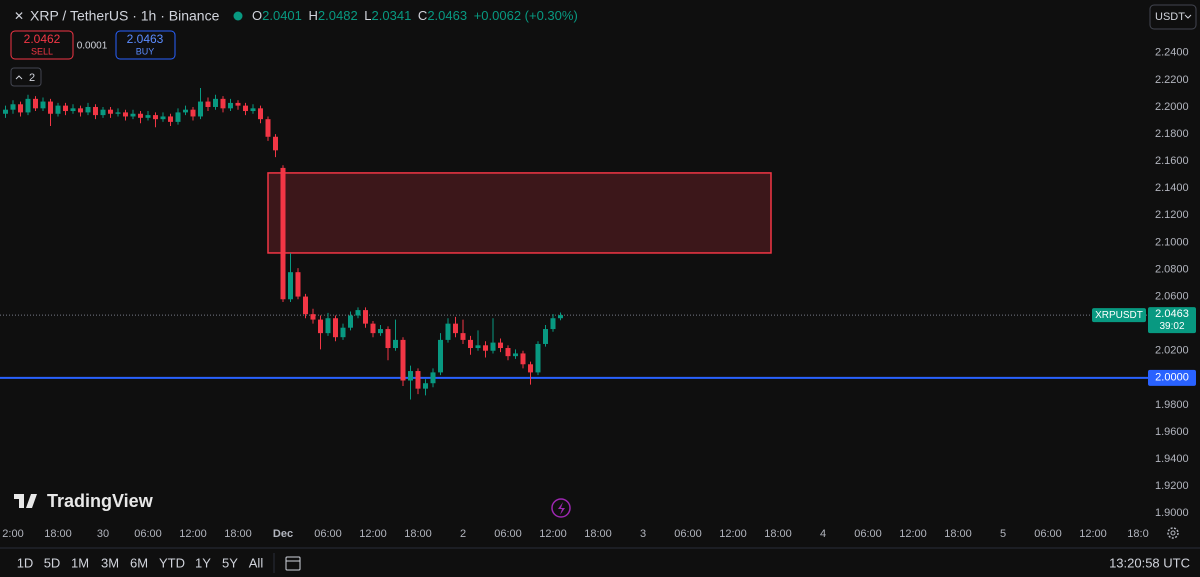 Image resolution: width=1200 pixels, height=577 pixels. What do you see at coordinates (422, 15) in the screenshot?
I see `ohlc-label: C` at bounding box center [422, 15].